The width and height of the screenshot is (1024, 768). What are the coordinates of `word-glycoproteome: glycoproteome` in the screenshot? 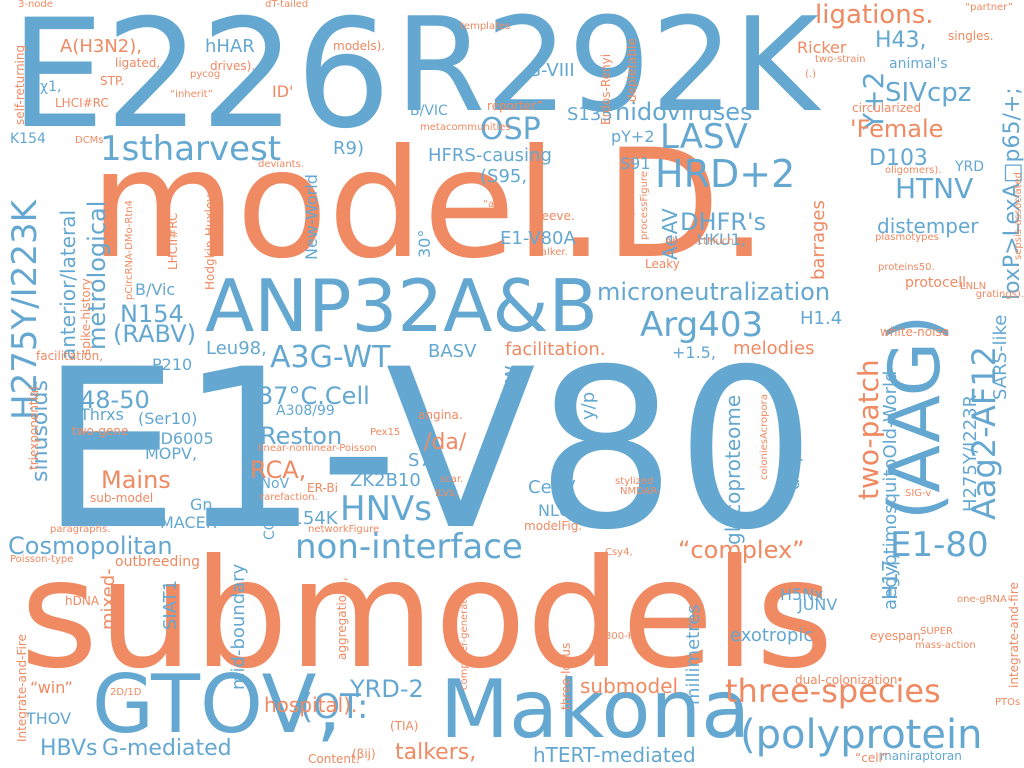 It's located at (733, 469).